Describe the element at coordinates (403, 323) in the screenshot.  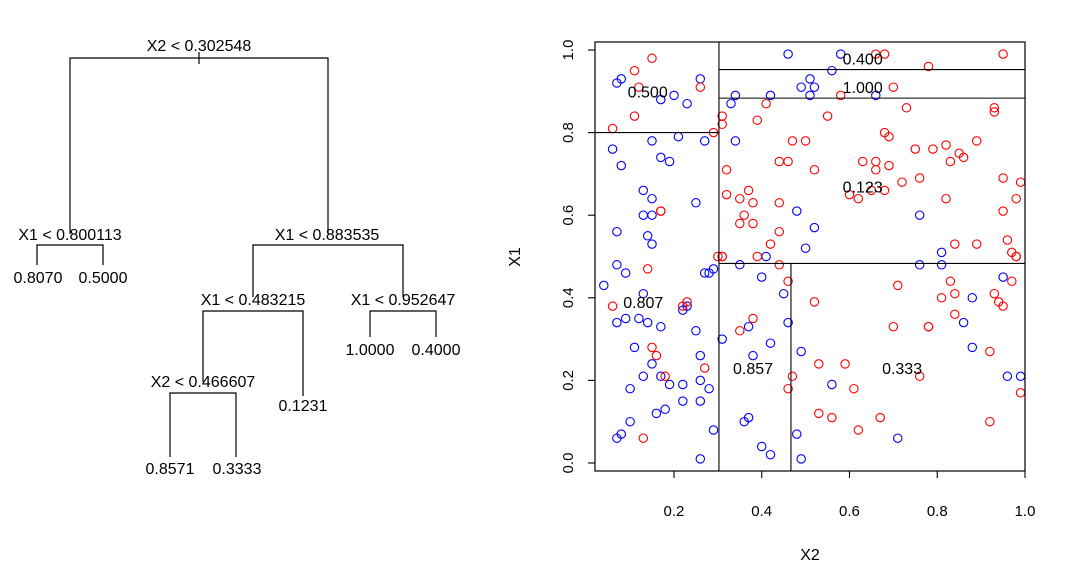
I see `tree-edge-n4` at that location.